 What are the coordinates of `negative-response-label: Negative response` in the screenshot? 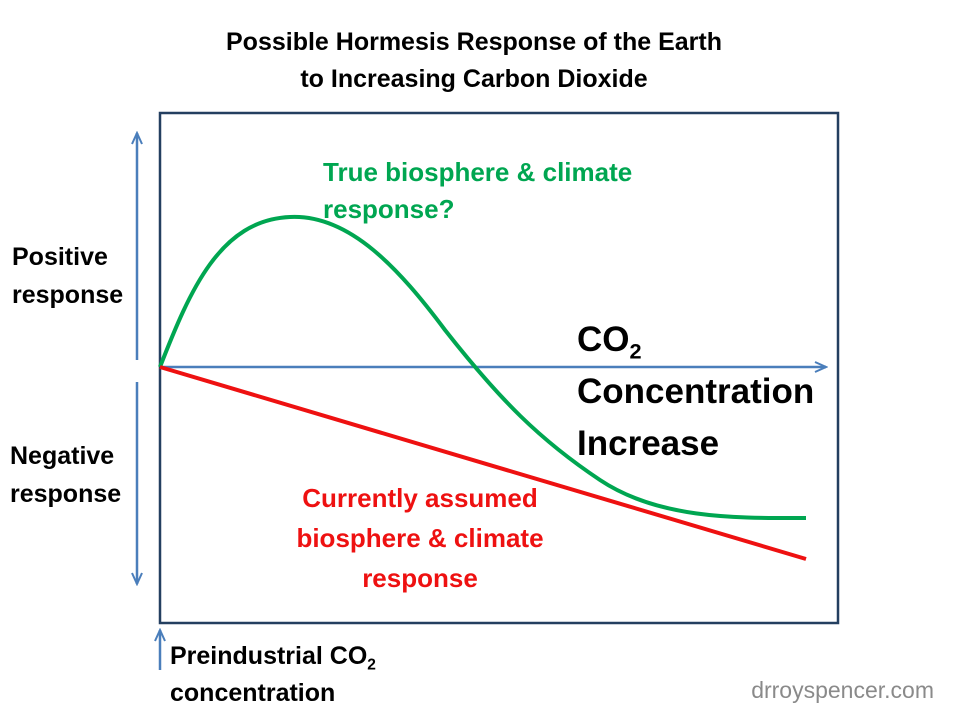 It's located at (65, 475).